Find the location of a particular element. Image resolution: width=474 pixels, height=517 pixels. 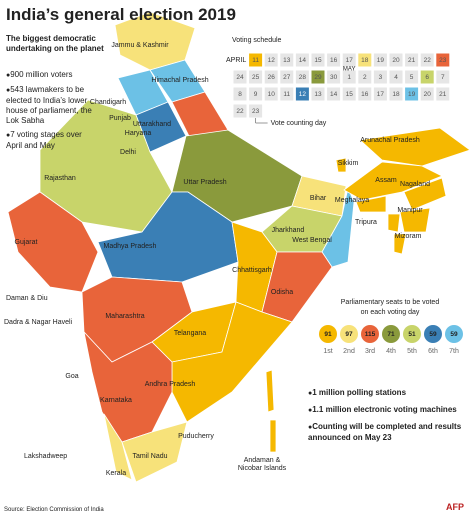

map-label: Telangana is located at coordinates (190, 333).